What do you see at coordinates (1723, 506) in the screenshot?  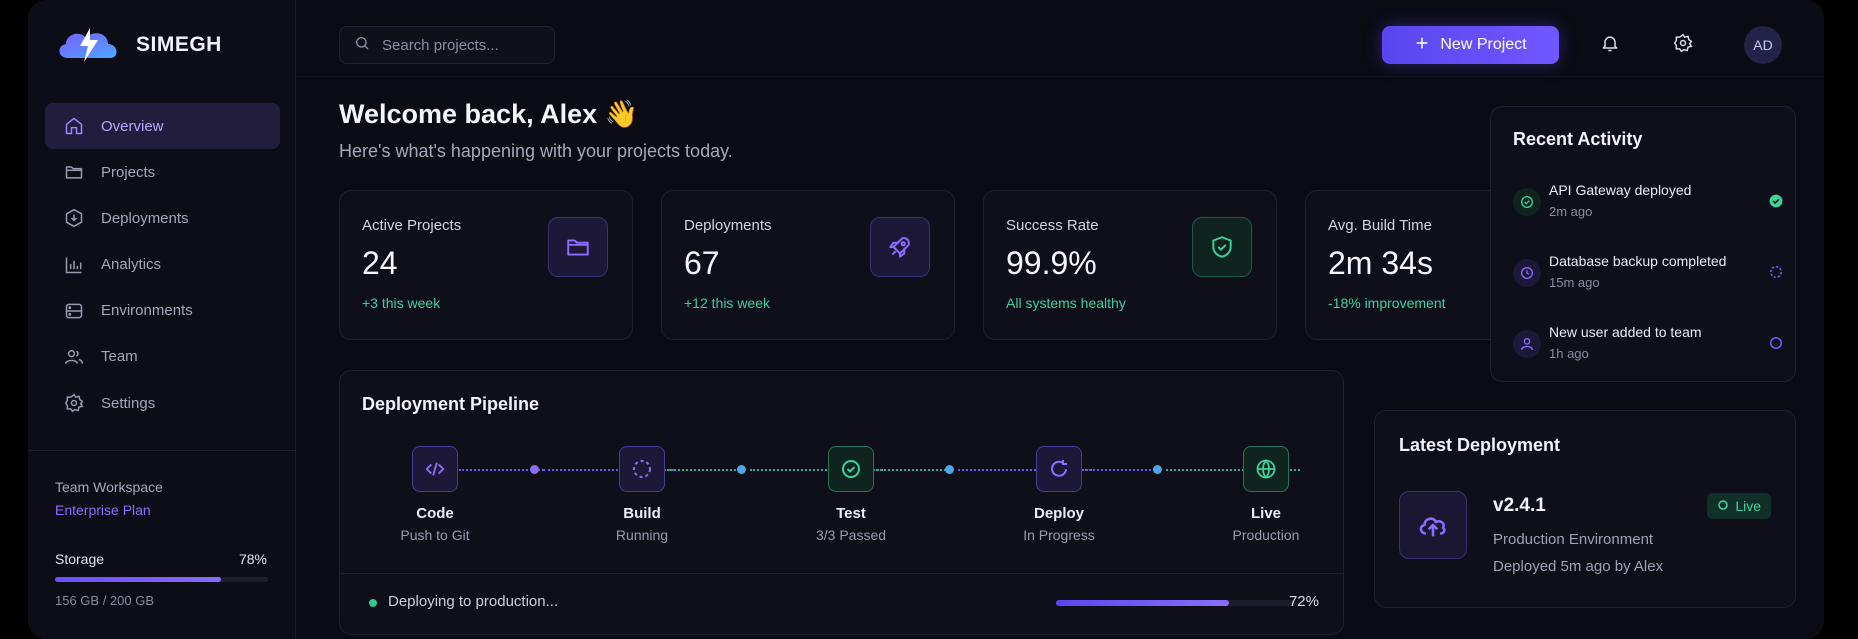 I see `live-signal-icon` at bounding box center [1723, 506].